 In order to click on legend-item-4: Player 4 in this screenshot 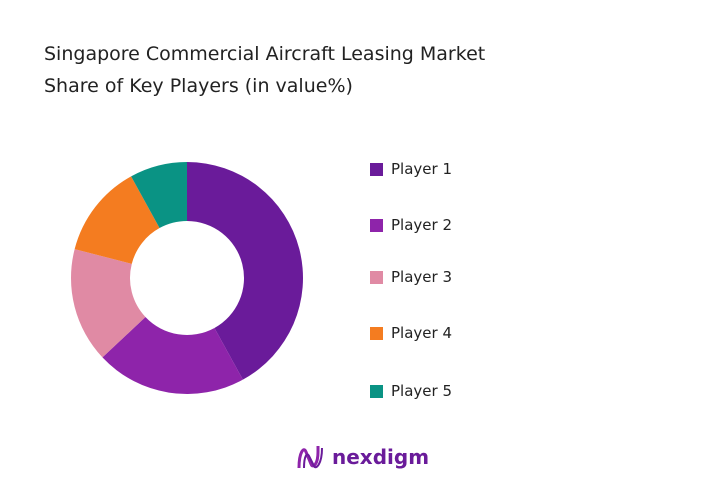, I will do `click(411, 333)`.